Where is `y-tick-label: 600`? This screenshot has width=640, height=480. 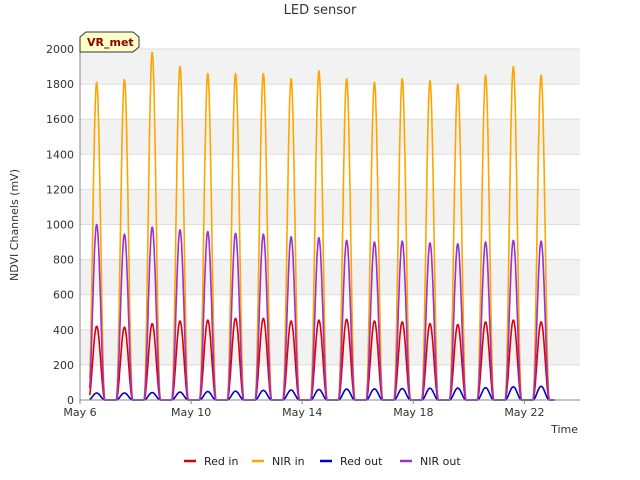
y-tick-label: 600 is located at coordinates (63, 295).